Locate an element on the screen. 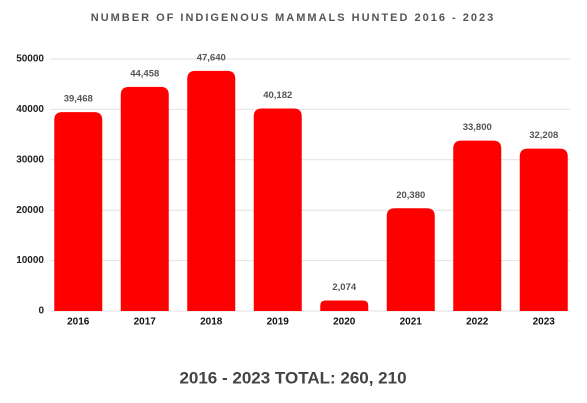 The width and height of the screenshot is (587, 403). value-label: 33,800 is located at coordinates (477, 127).